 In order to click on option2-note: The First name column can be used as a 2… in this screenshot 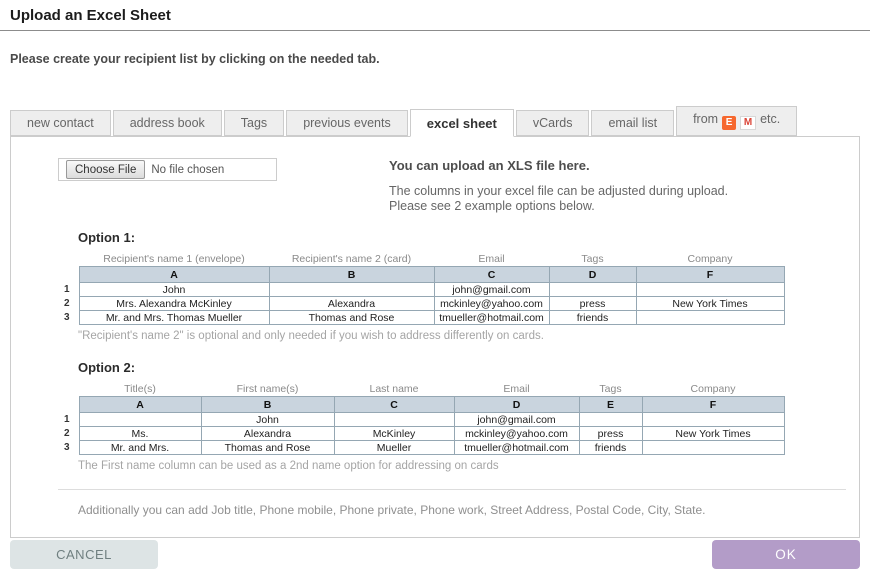, I will do `click(288, 466)`.